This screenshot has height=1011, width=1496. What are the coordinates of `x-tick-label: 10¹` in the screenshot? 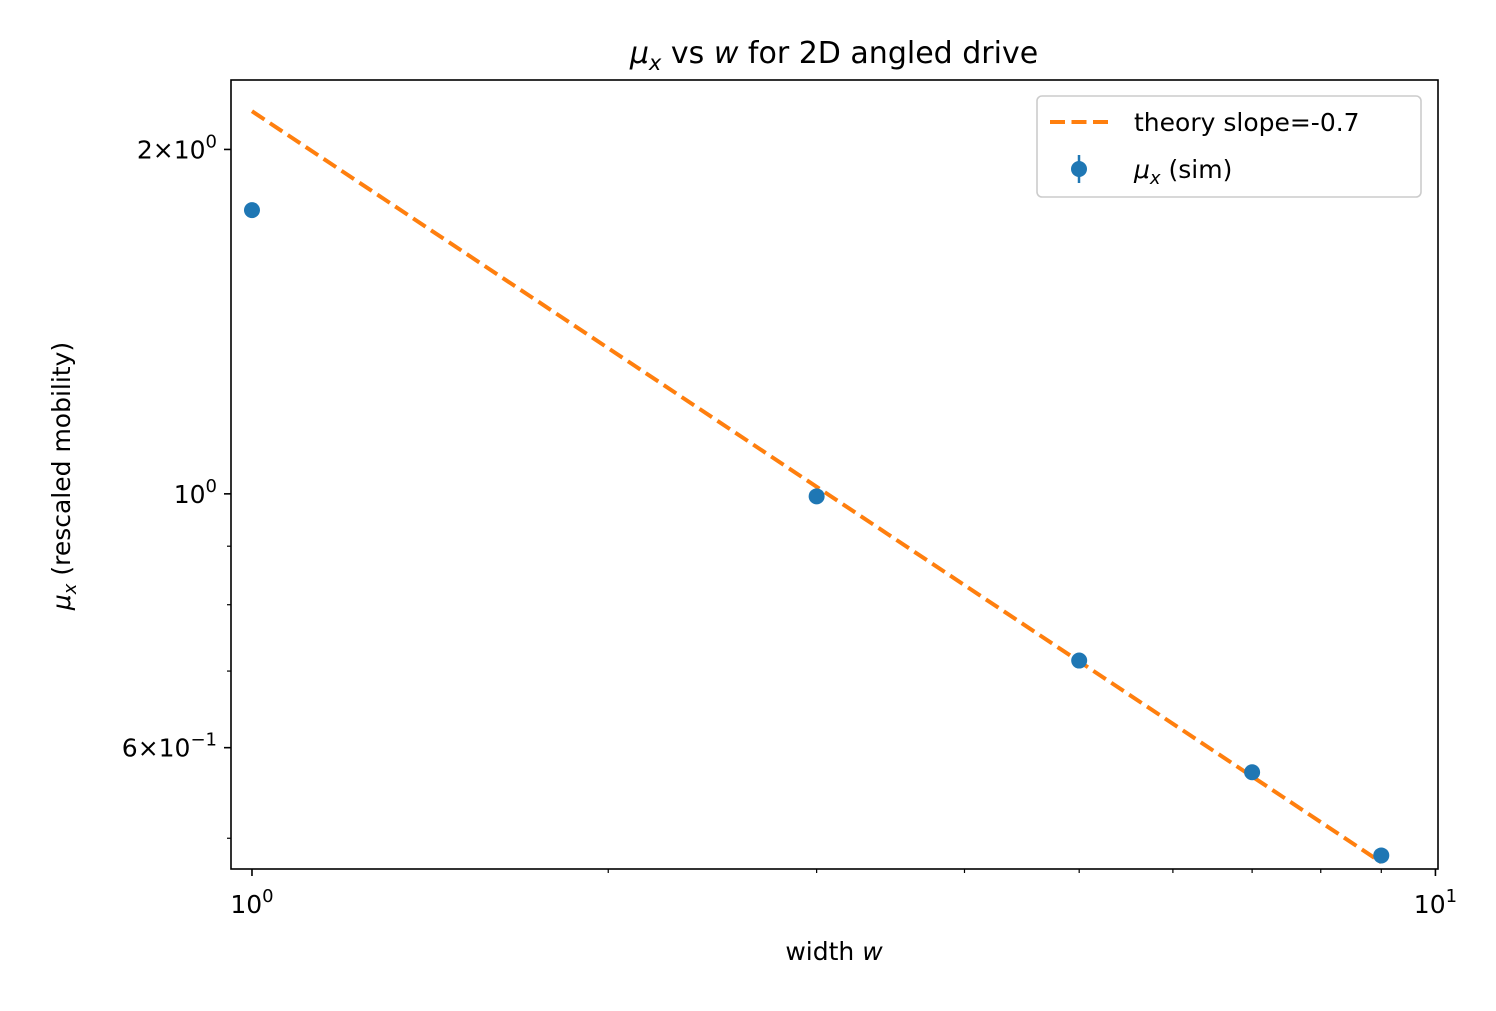 It's located at (1435, 902).